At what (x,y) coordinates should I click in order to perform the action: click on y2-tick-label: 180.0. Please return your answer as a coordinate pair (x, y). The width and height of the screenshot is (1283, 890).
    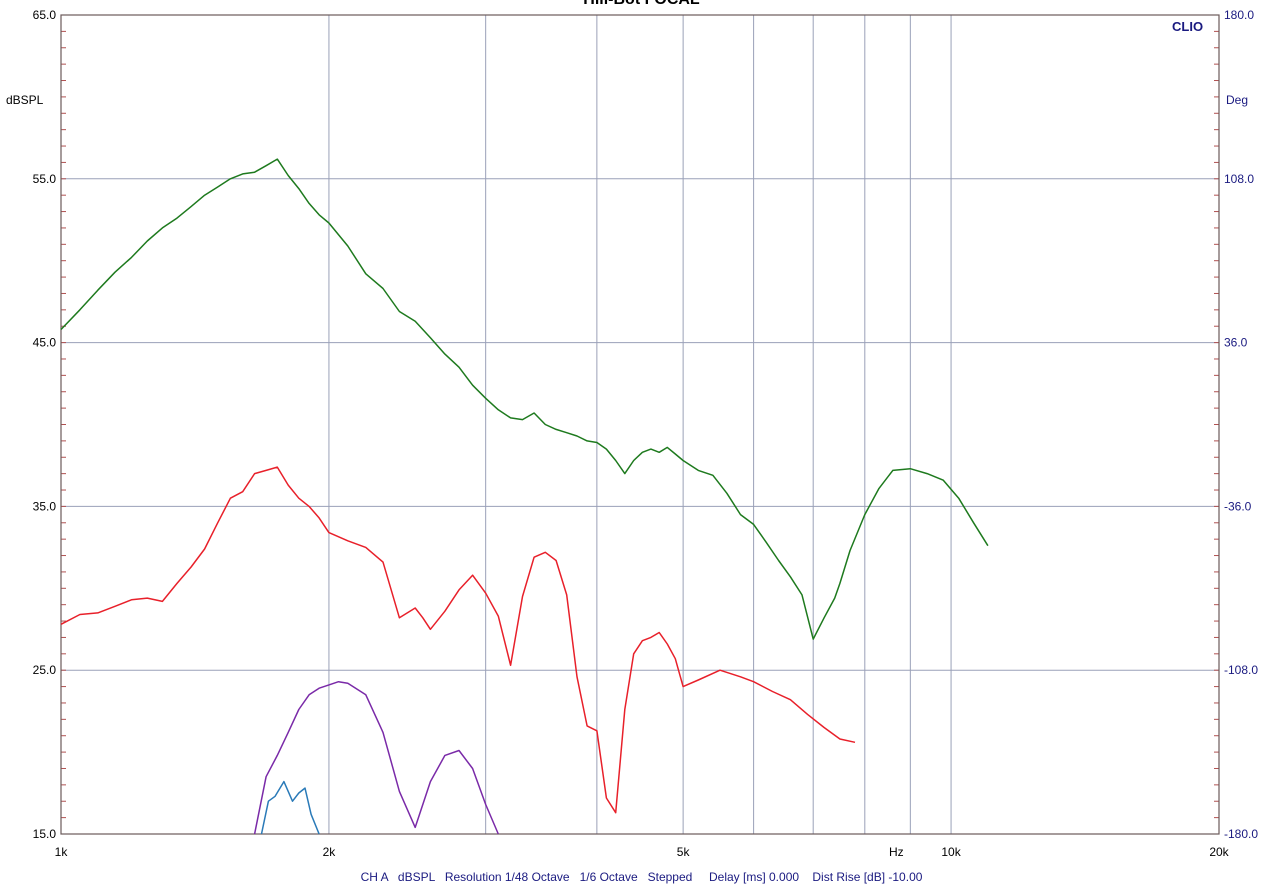
    Looking at the image, I should click on (1239, 15).